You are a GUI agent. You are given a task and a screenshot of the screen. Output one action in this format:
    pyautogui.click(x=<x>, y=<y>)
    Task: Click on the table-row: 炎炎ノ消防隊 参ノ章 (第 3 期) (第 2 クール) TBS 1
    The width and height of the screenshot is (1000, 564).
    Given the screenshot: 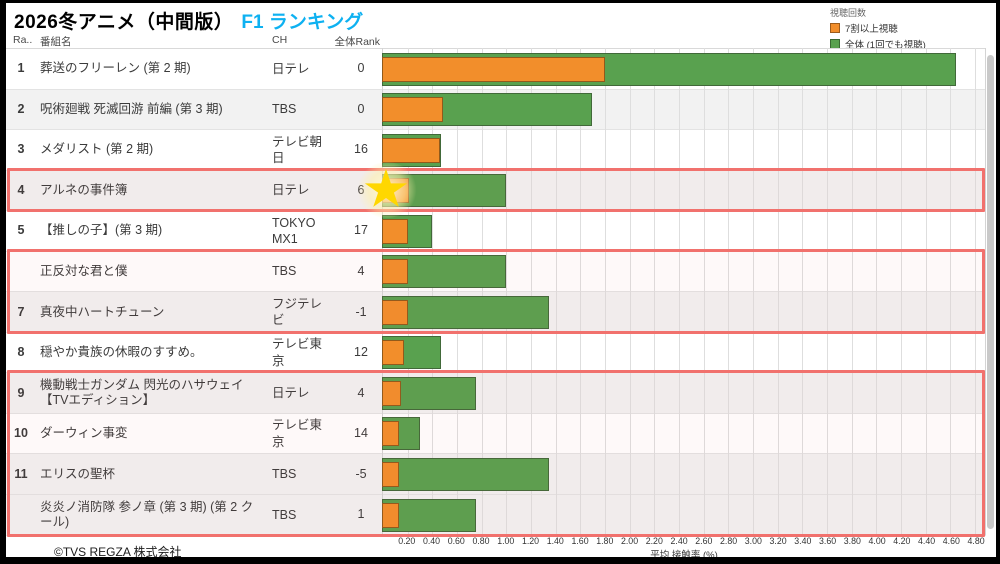 What is the action you would take?
    pyautogui.click(x=496, y=515)
    